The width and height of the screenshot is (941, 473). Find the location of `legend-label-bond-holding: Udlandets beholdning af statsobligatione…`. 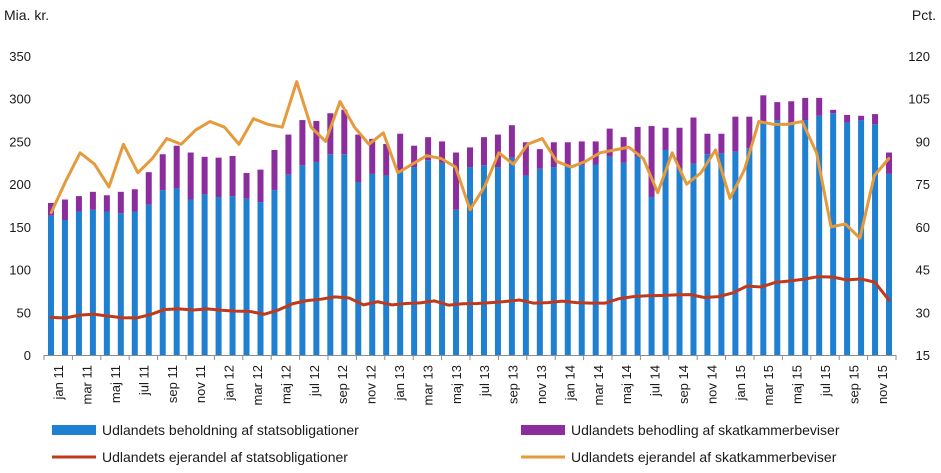

legend-label-bond-holding: Udlandets beholdning af statsobligatione… is located at coordinates (230, 430).